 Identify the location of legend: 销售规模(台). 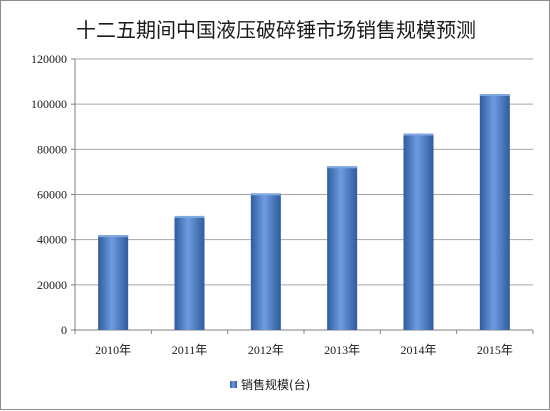
(270, 384).